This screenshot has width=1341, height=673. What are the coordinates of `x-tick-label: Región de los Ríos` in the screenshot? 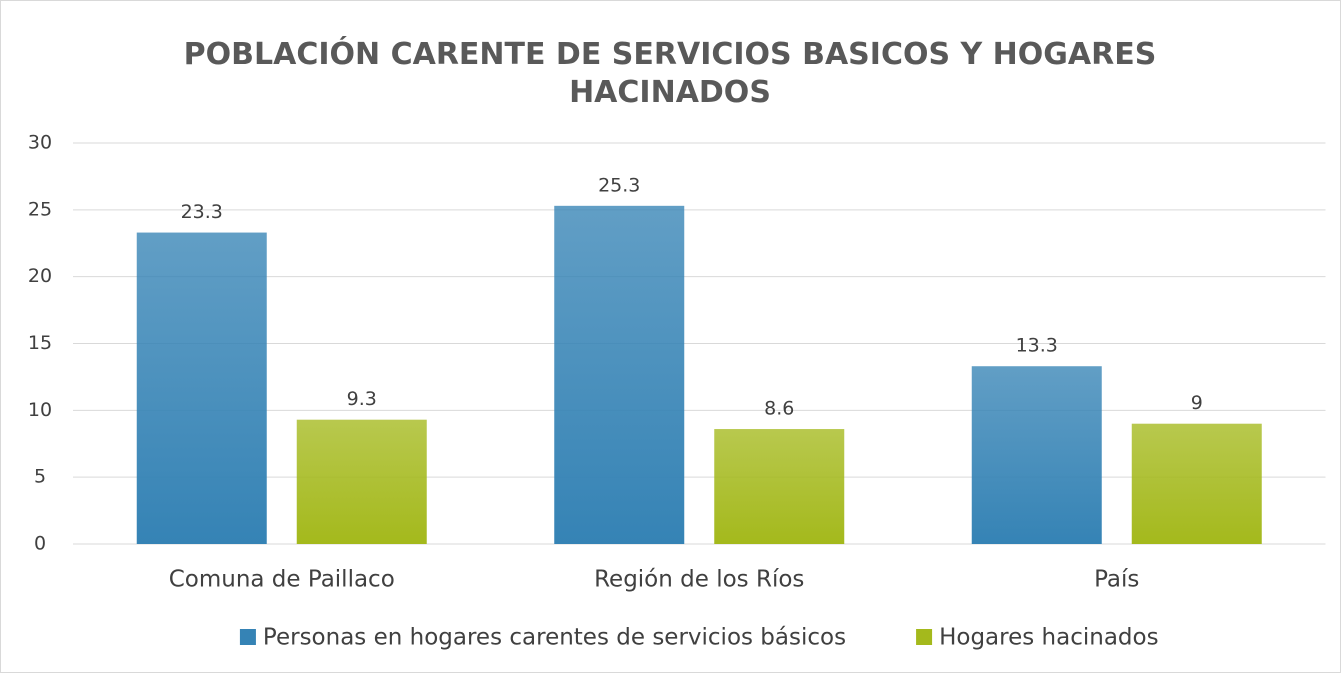 It's located at (699, 580).